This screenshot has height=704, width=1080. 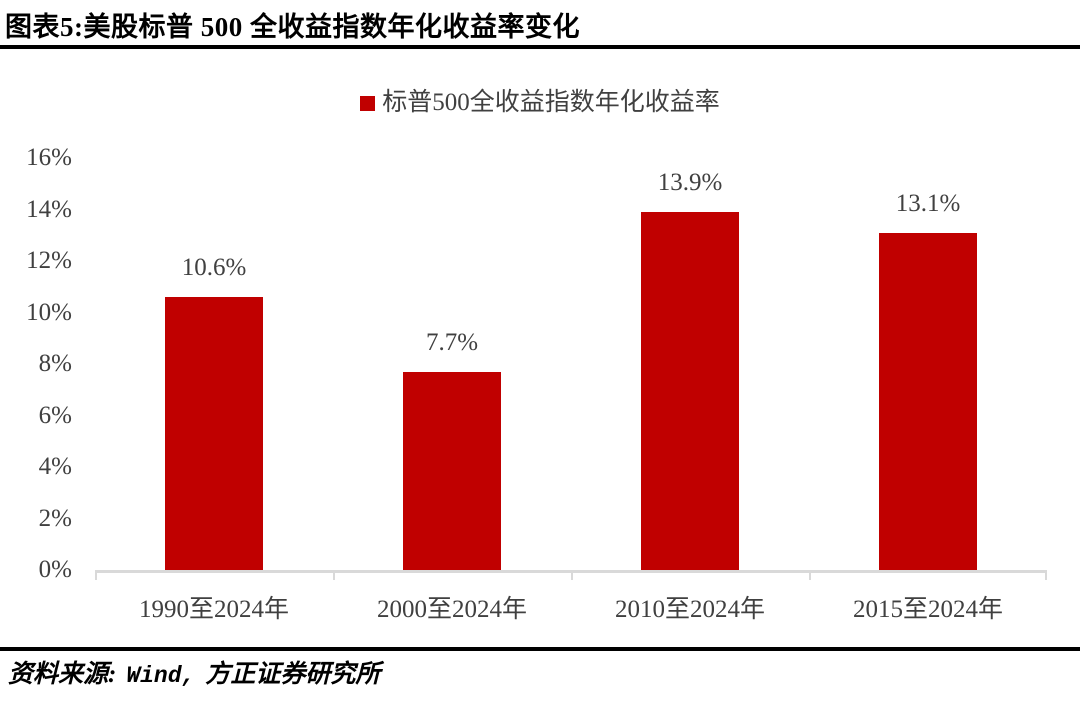 I want to click on source-note: 资料来源: Wind, 方正证券研究所, so click(x=194, y=675).